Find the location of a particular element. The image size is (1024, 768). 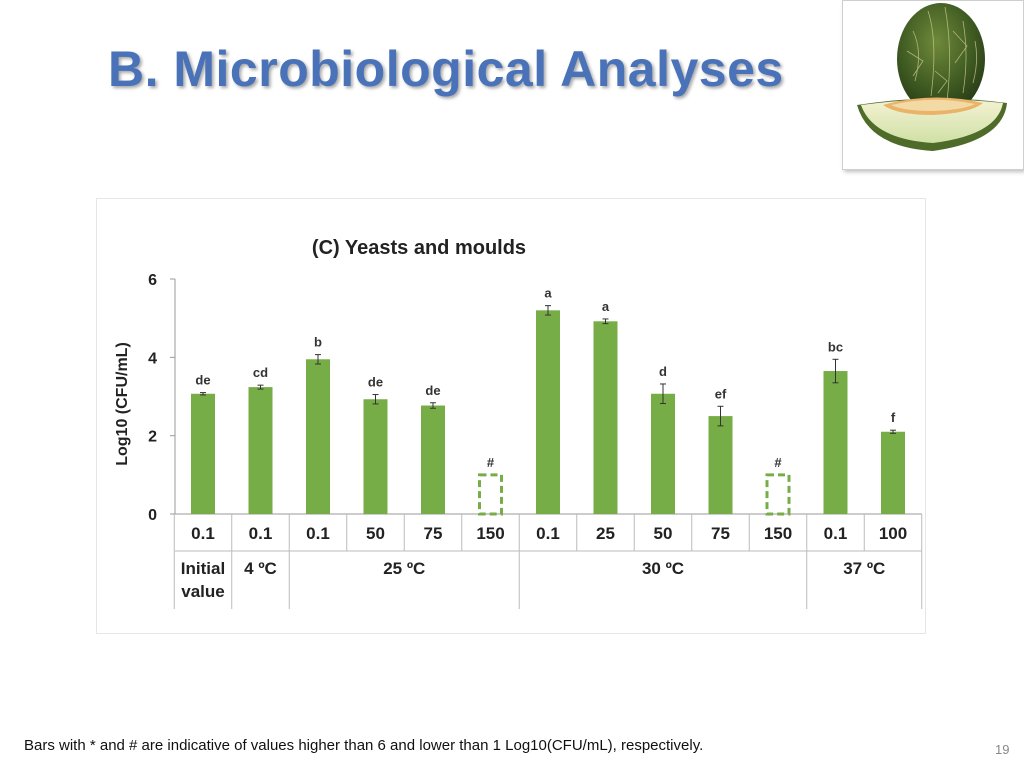

group-label: 25 ºC is located at coordinates (404, 568).